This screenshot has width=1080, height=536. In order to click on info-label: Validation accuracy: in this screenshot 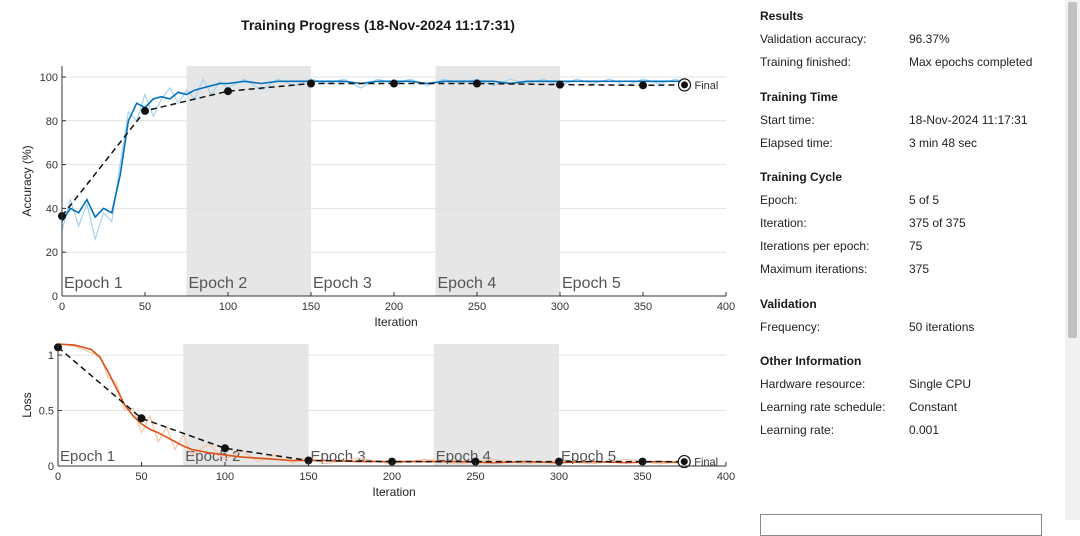, I will do `click(813, 39)`.